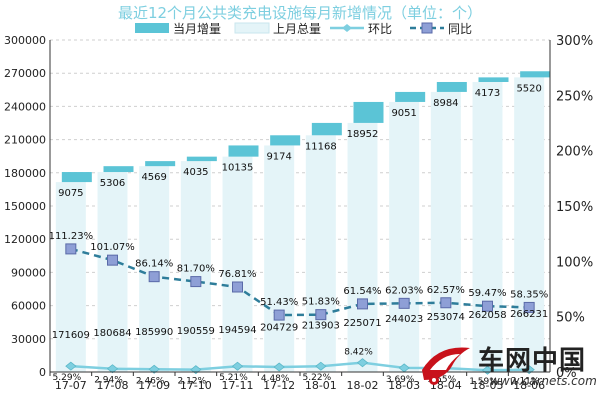 The height and width of the screenshot is (400, 600). Describe the element at coordinates (237, 274) in the screenshot. I see `label-yoy-17-11: 76.81%` at that location.